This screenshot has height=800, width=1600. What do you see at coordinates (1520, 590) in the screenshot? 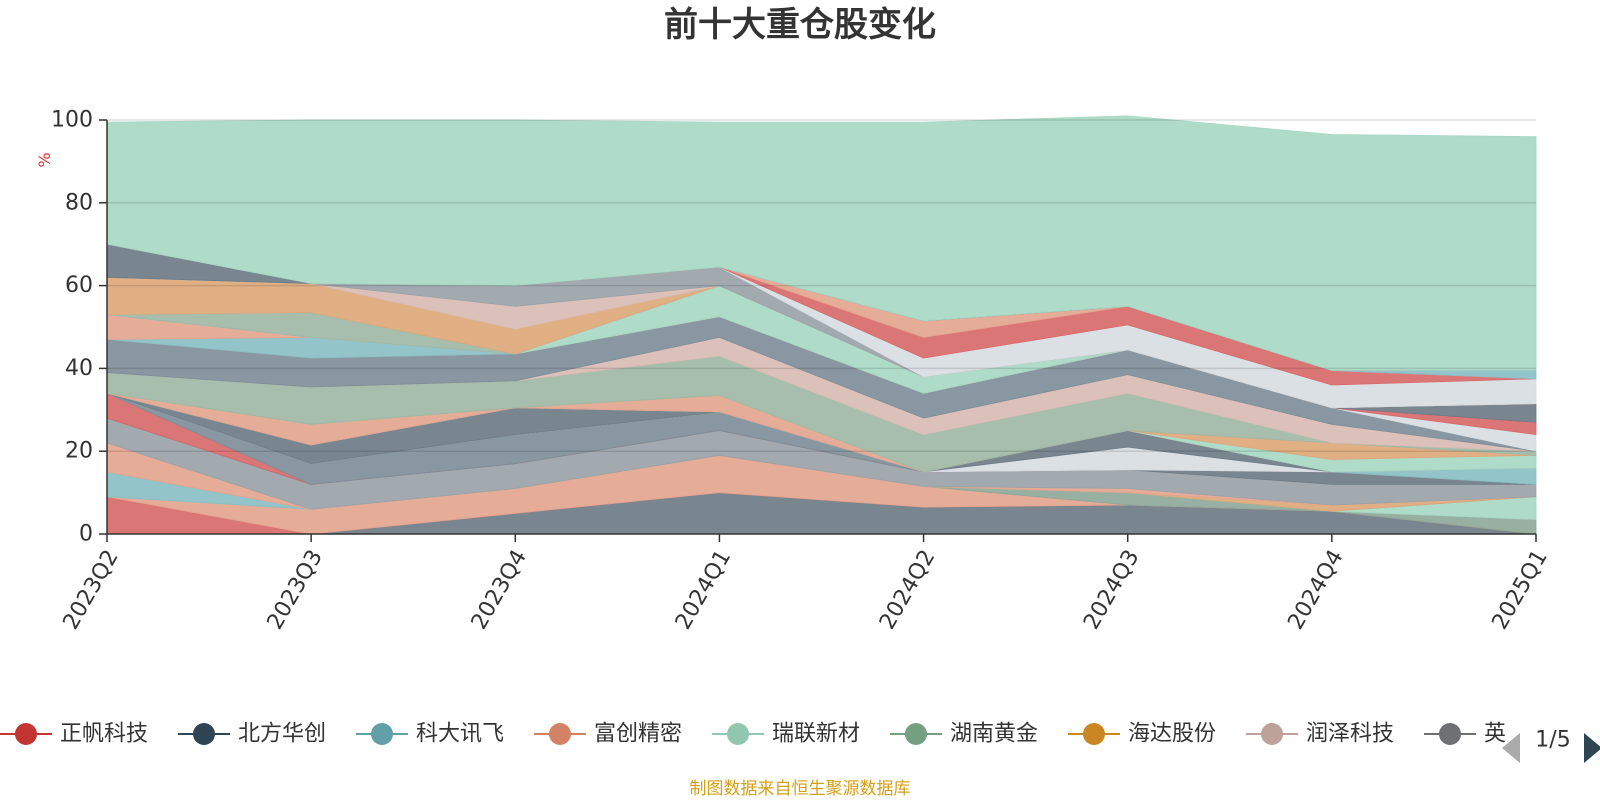
I see `x-tick-label: 2025Q1` at bounding box center [1520, 590].